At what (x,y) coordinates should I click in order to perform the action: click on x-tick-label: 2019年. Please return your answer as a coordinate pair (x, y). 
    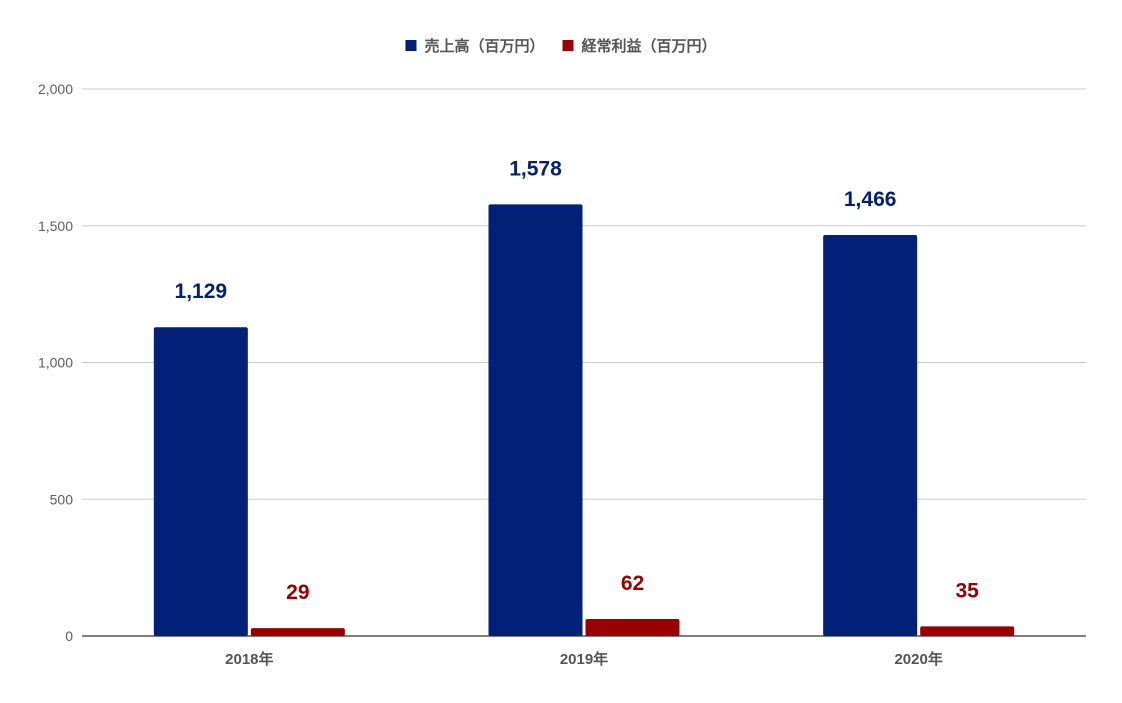
    Looking at the image, I should click on (584, 659).